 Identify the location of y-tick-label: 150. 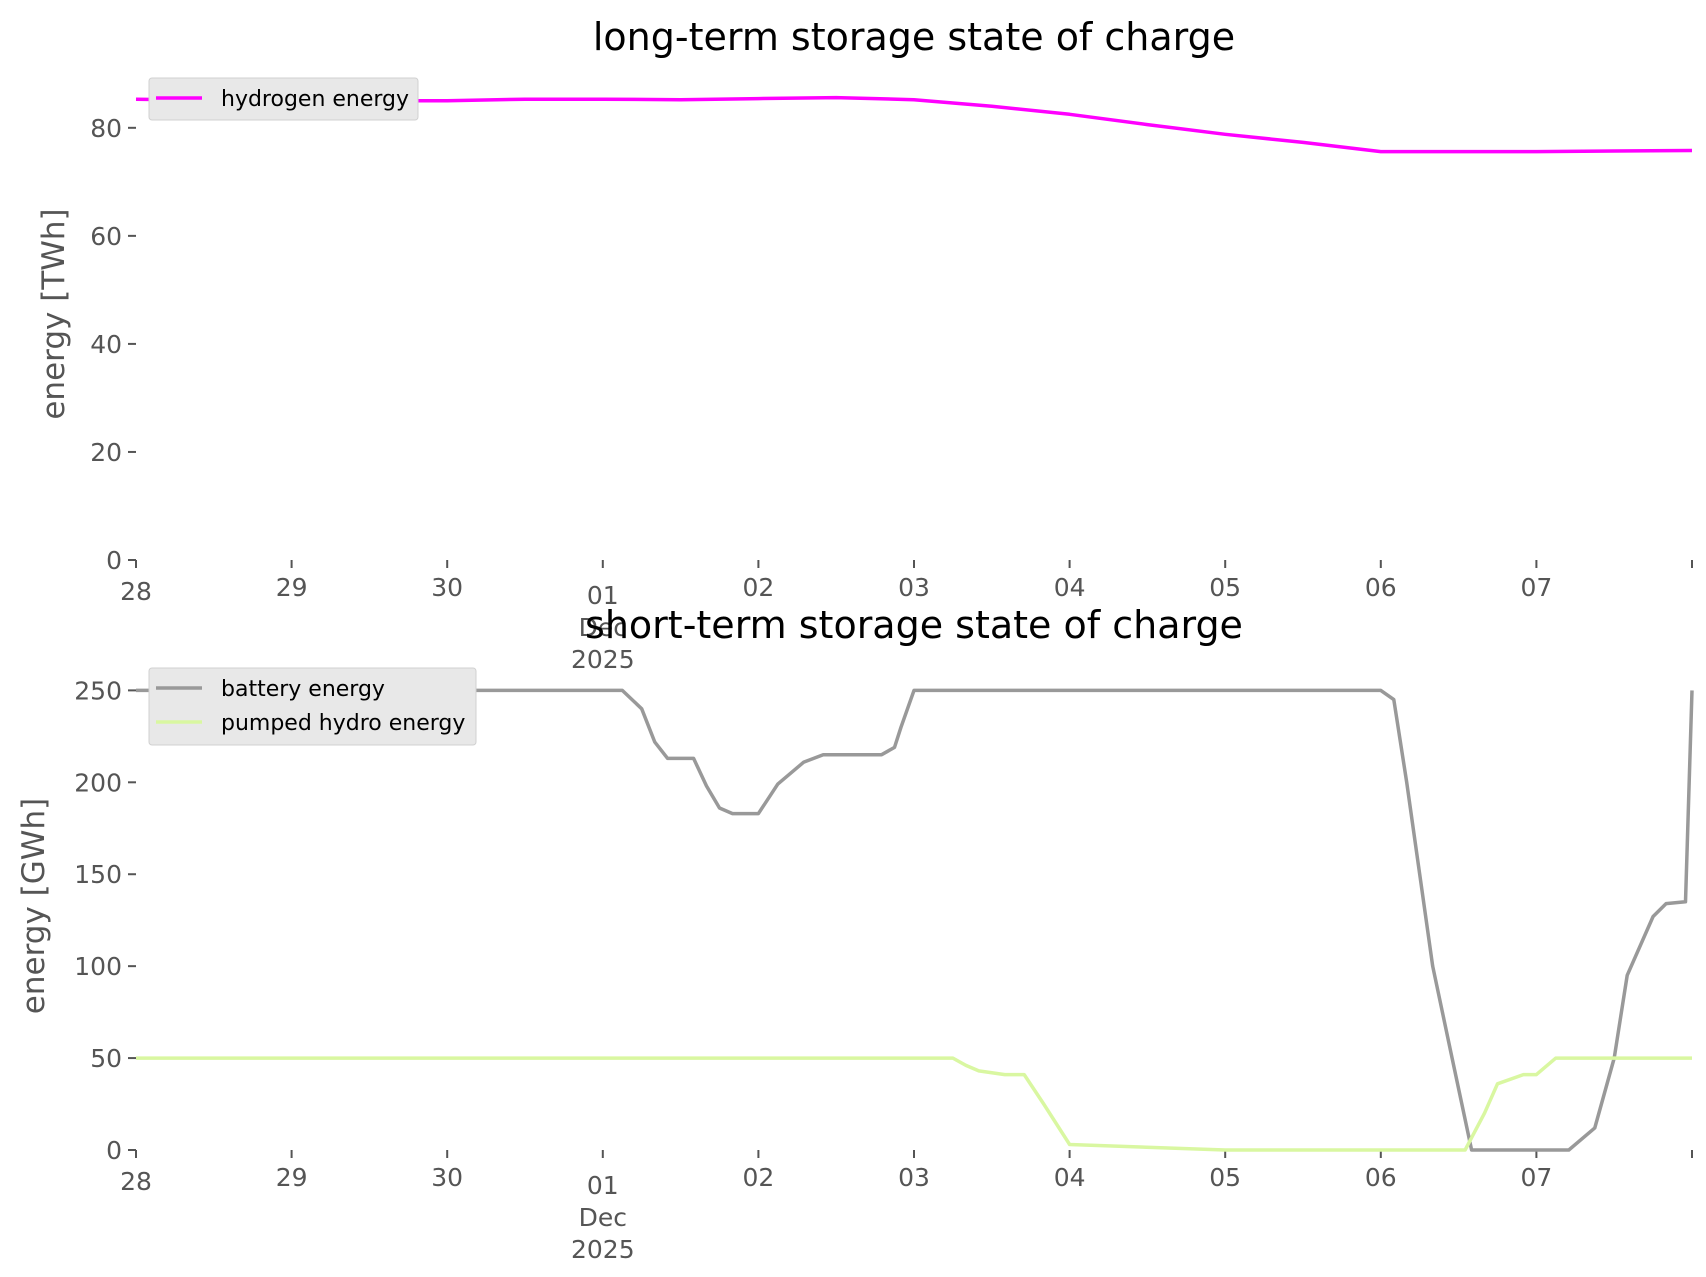
(98, 874).